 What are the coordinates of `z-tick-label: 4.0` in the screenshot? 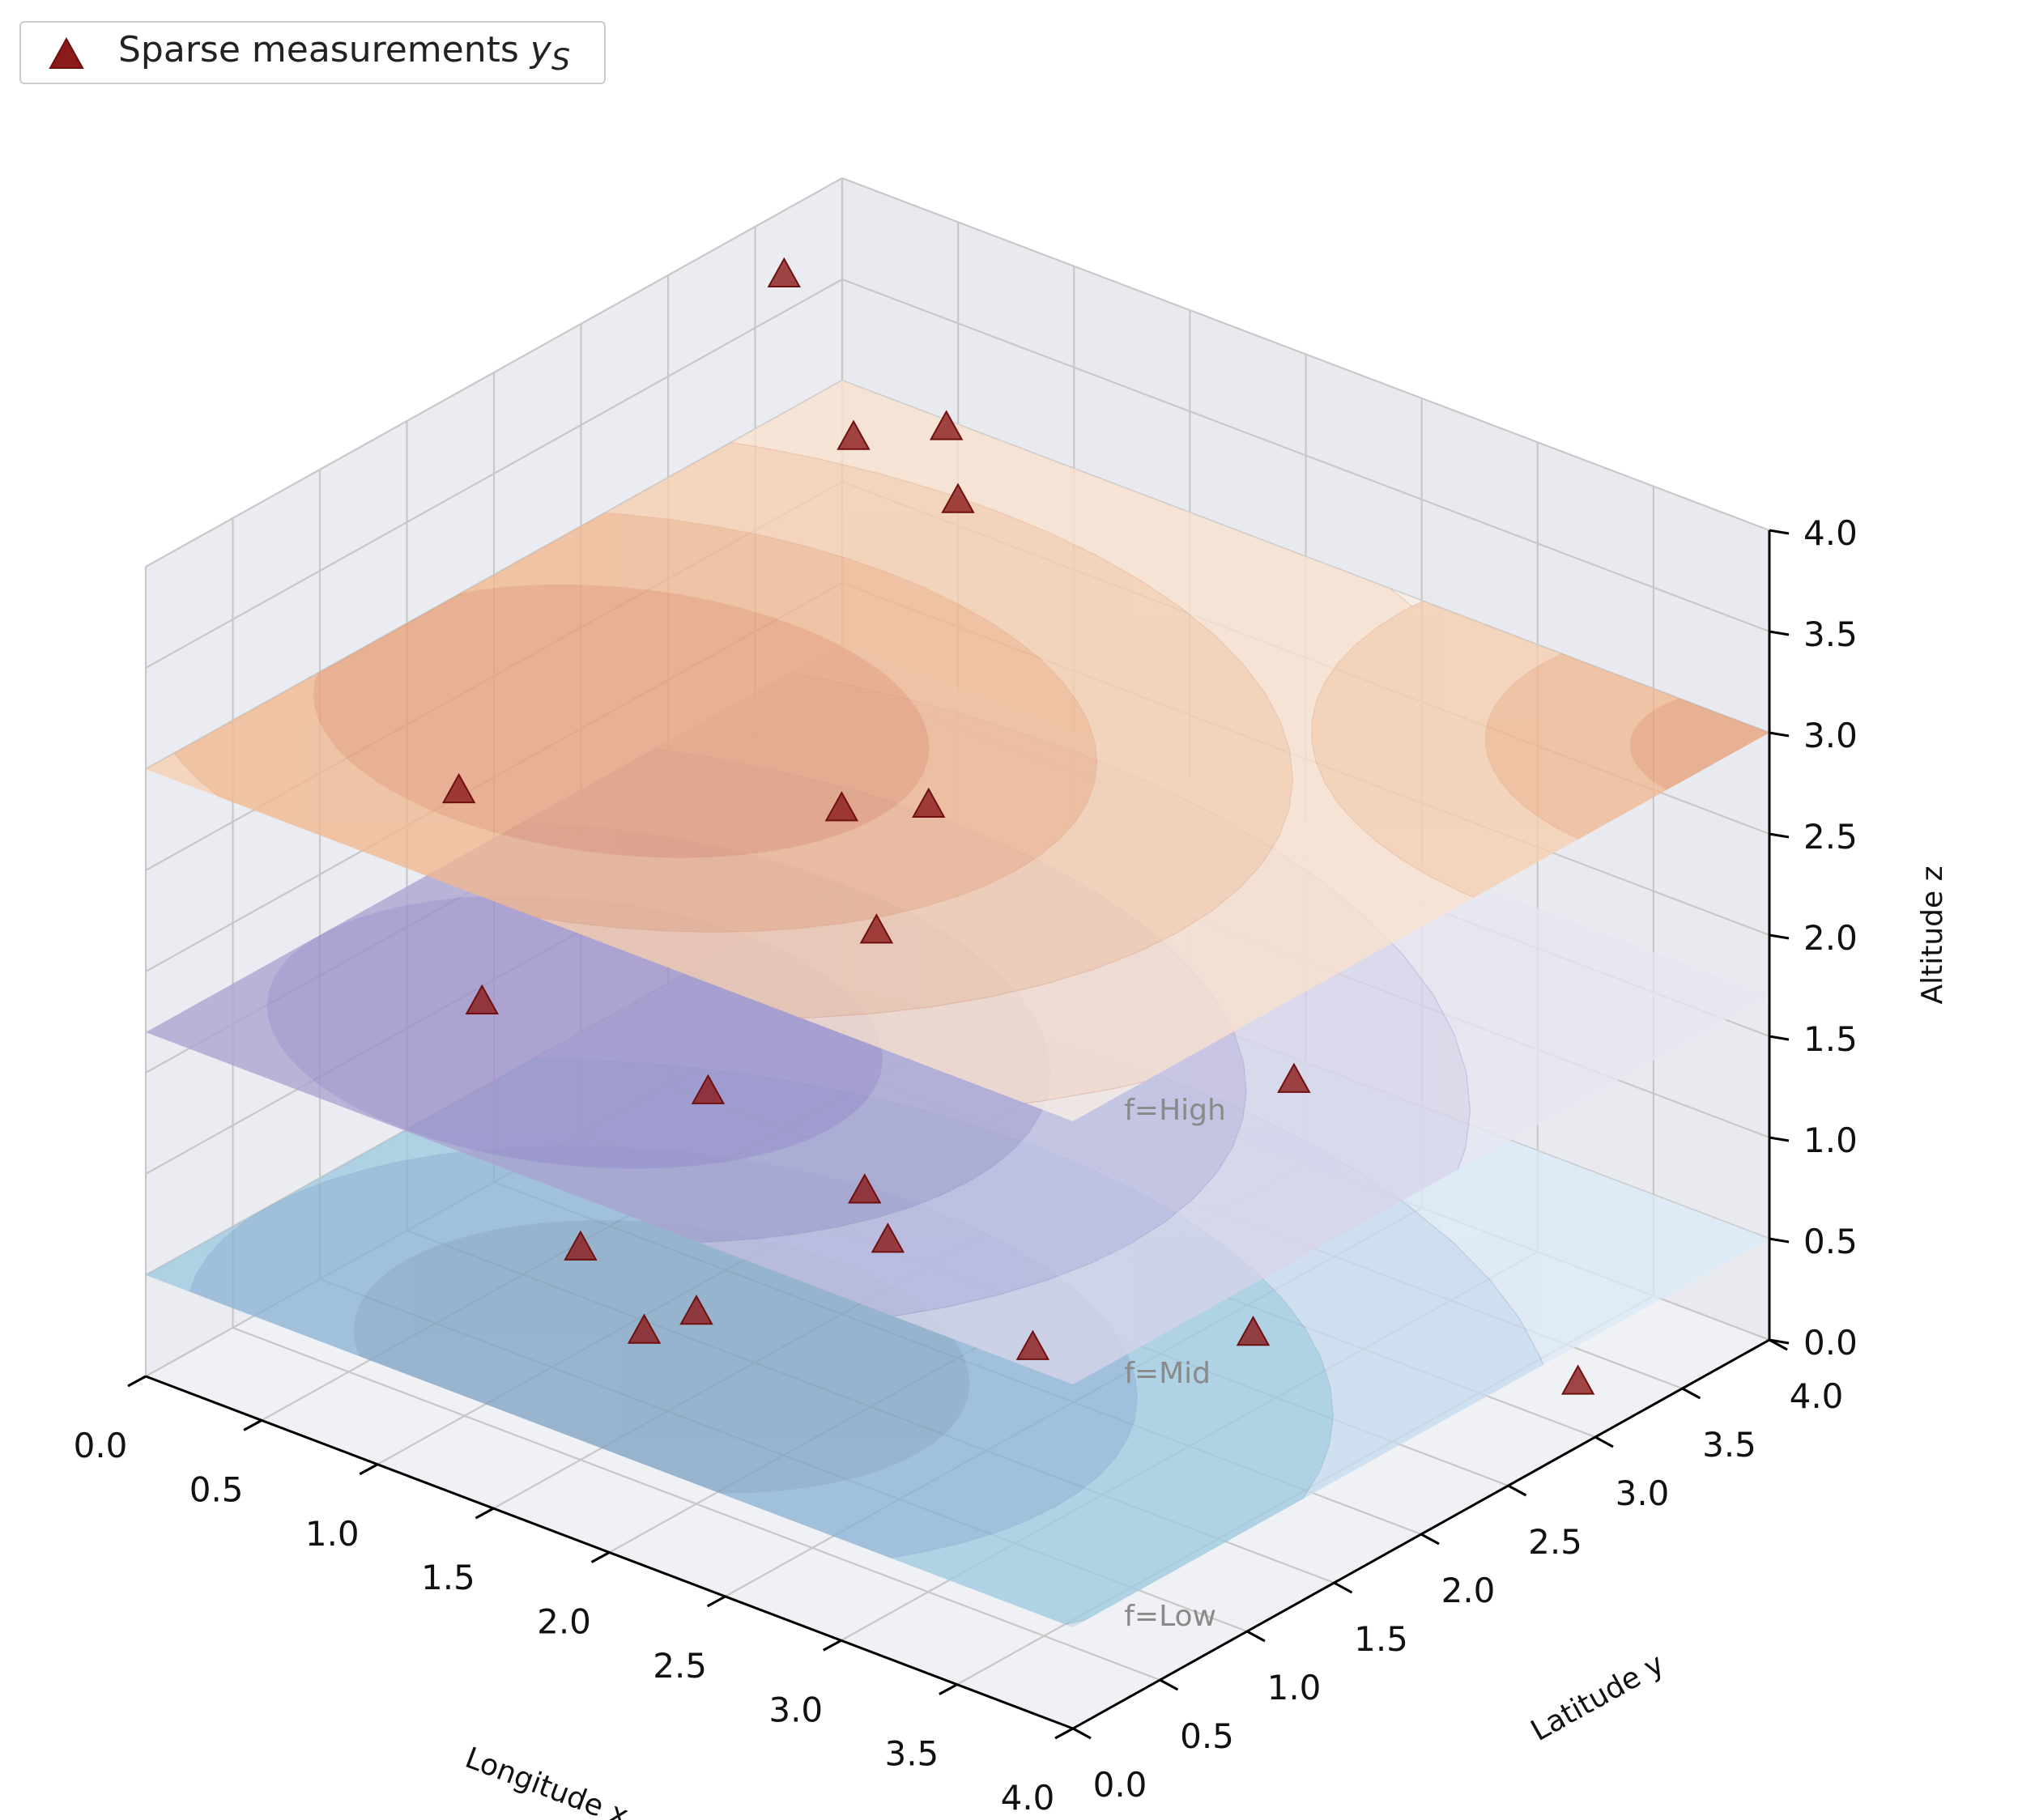 It's located at (1830, 533).